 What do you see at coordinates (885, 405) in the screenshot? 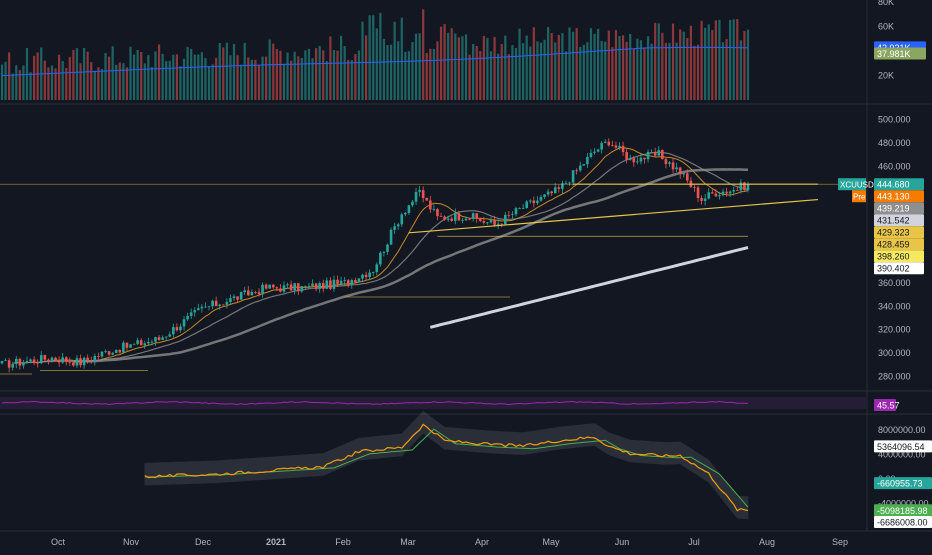
I see `rsi-value-label-bg` at bounding box center [885, 405].